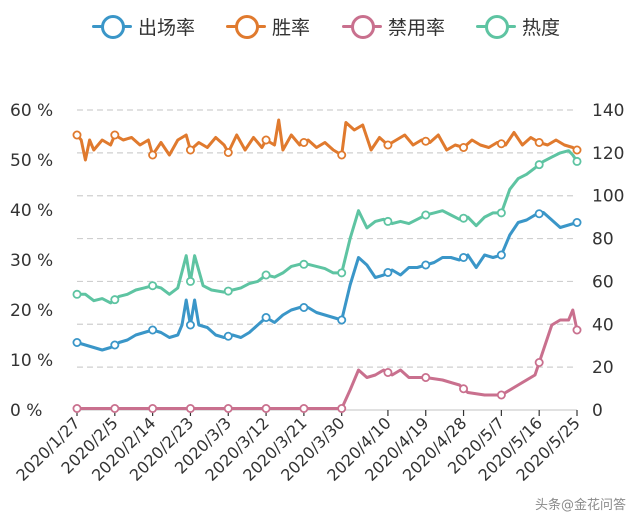 This screenshot has width=640, height=519. What do you see at coordinates (597, 411) in the screenshot?
I see `y-right-tick-label: 0` at bounding box center [597, 411].